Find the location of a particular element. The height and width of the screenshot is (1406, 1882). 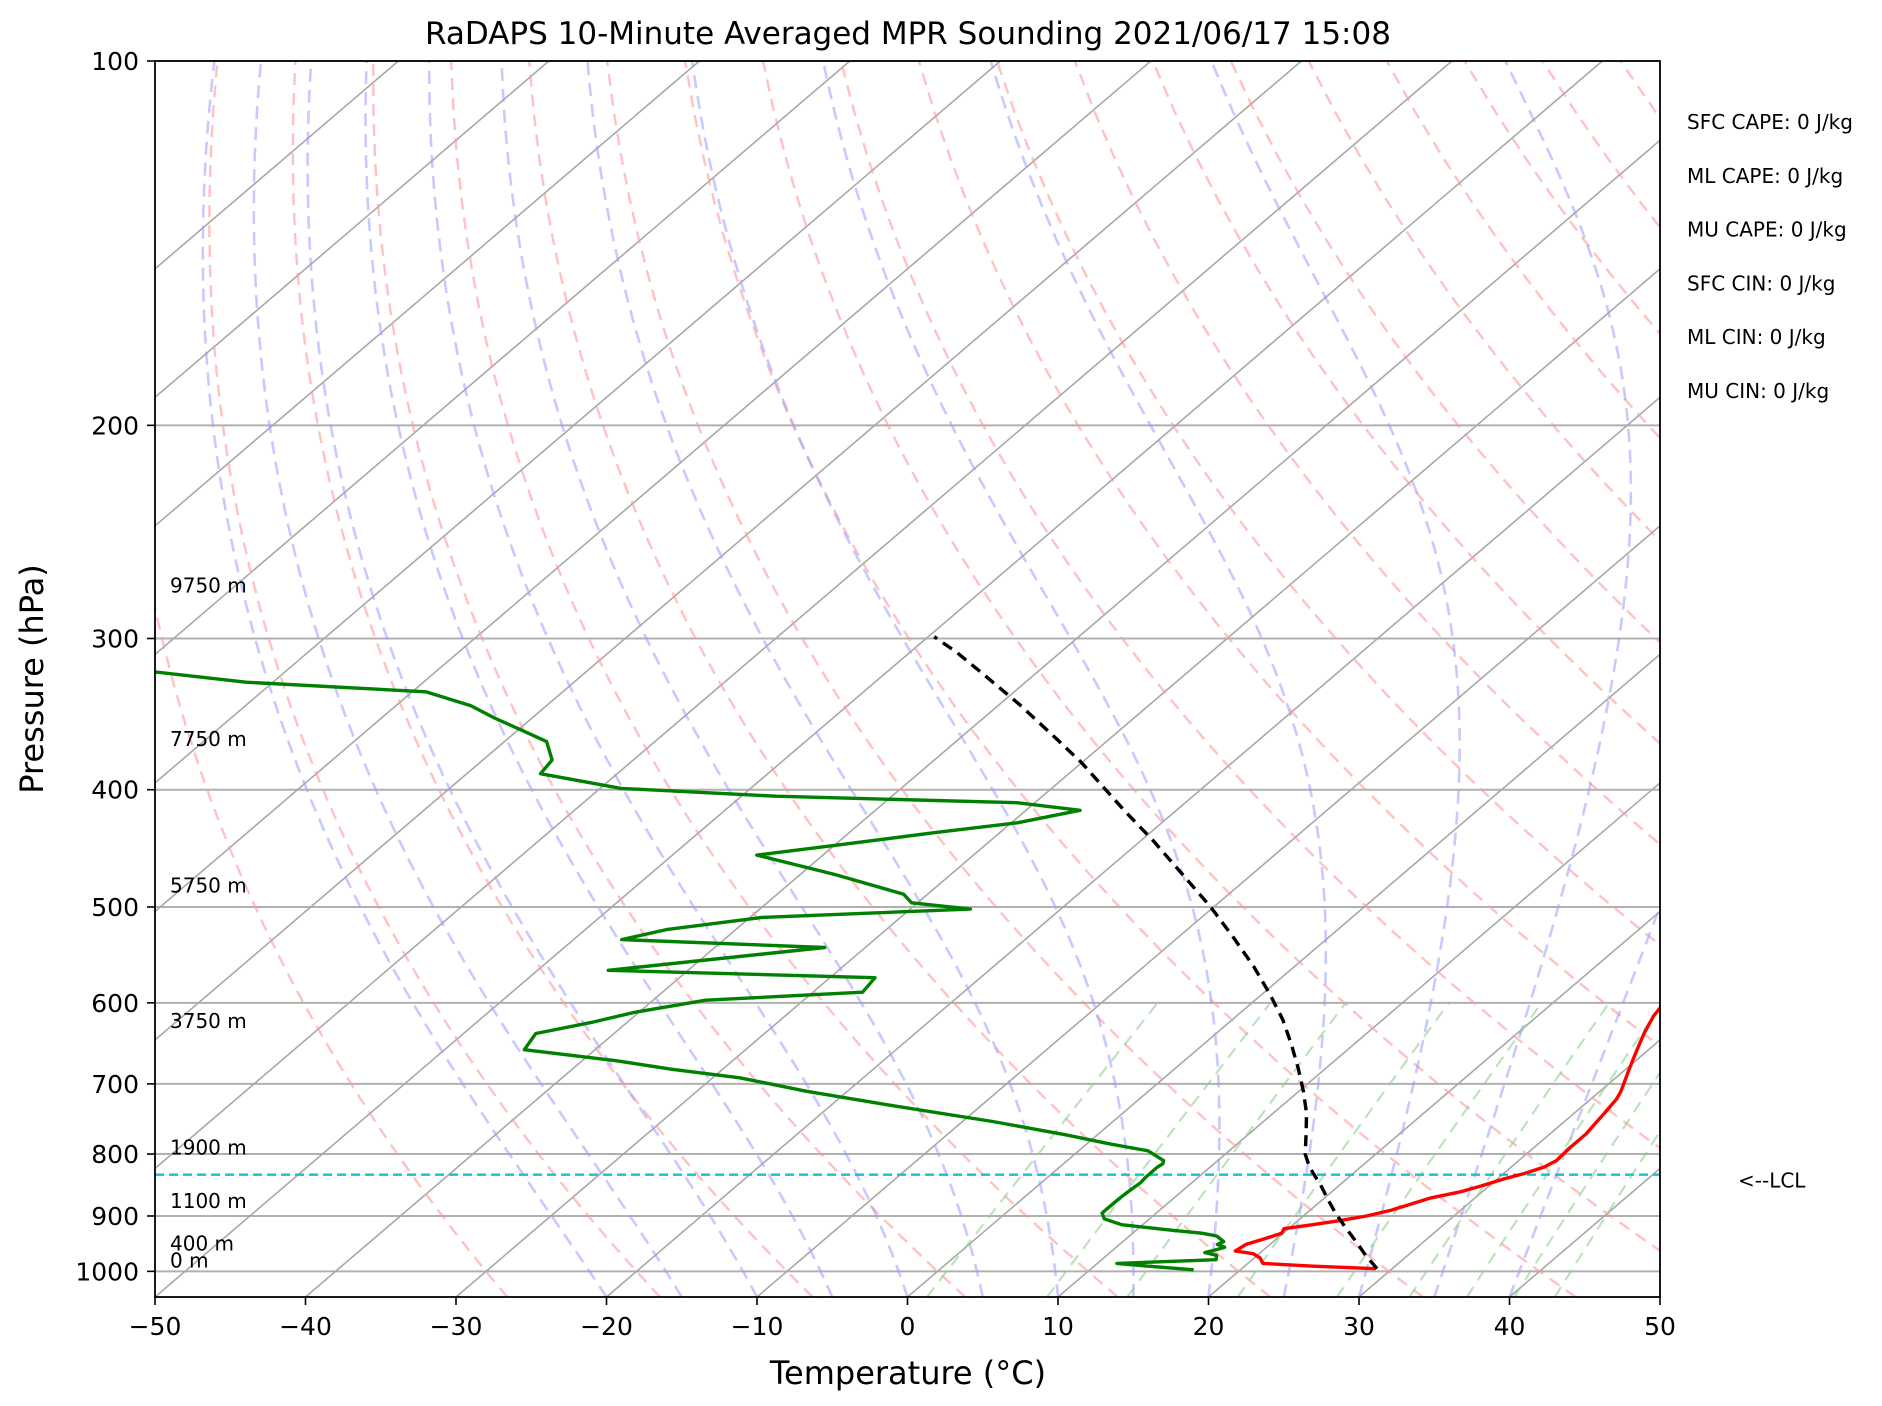

x-tick-label: 40 is located at coordinates (1510, 1326).